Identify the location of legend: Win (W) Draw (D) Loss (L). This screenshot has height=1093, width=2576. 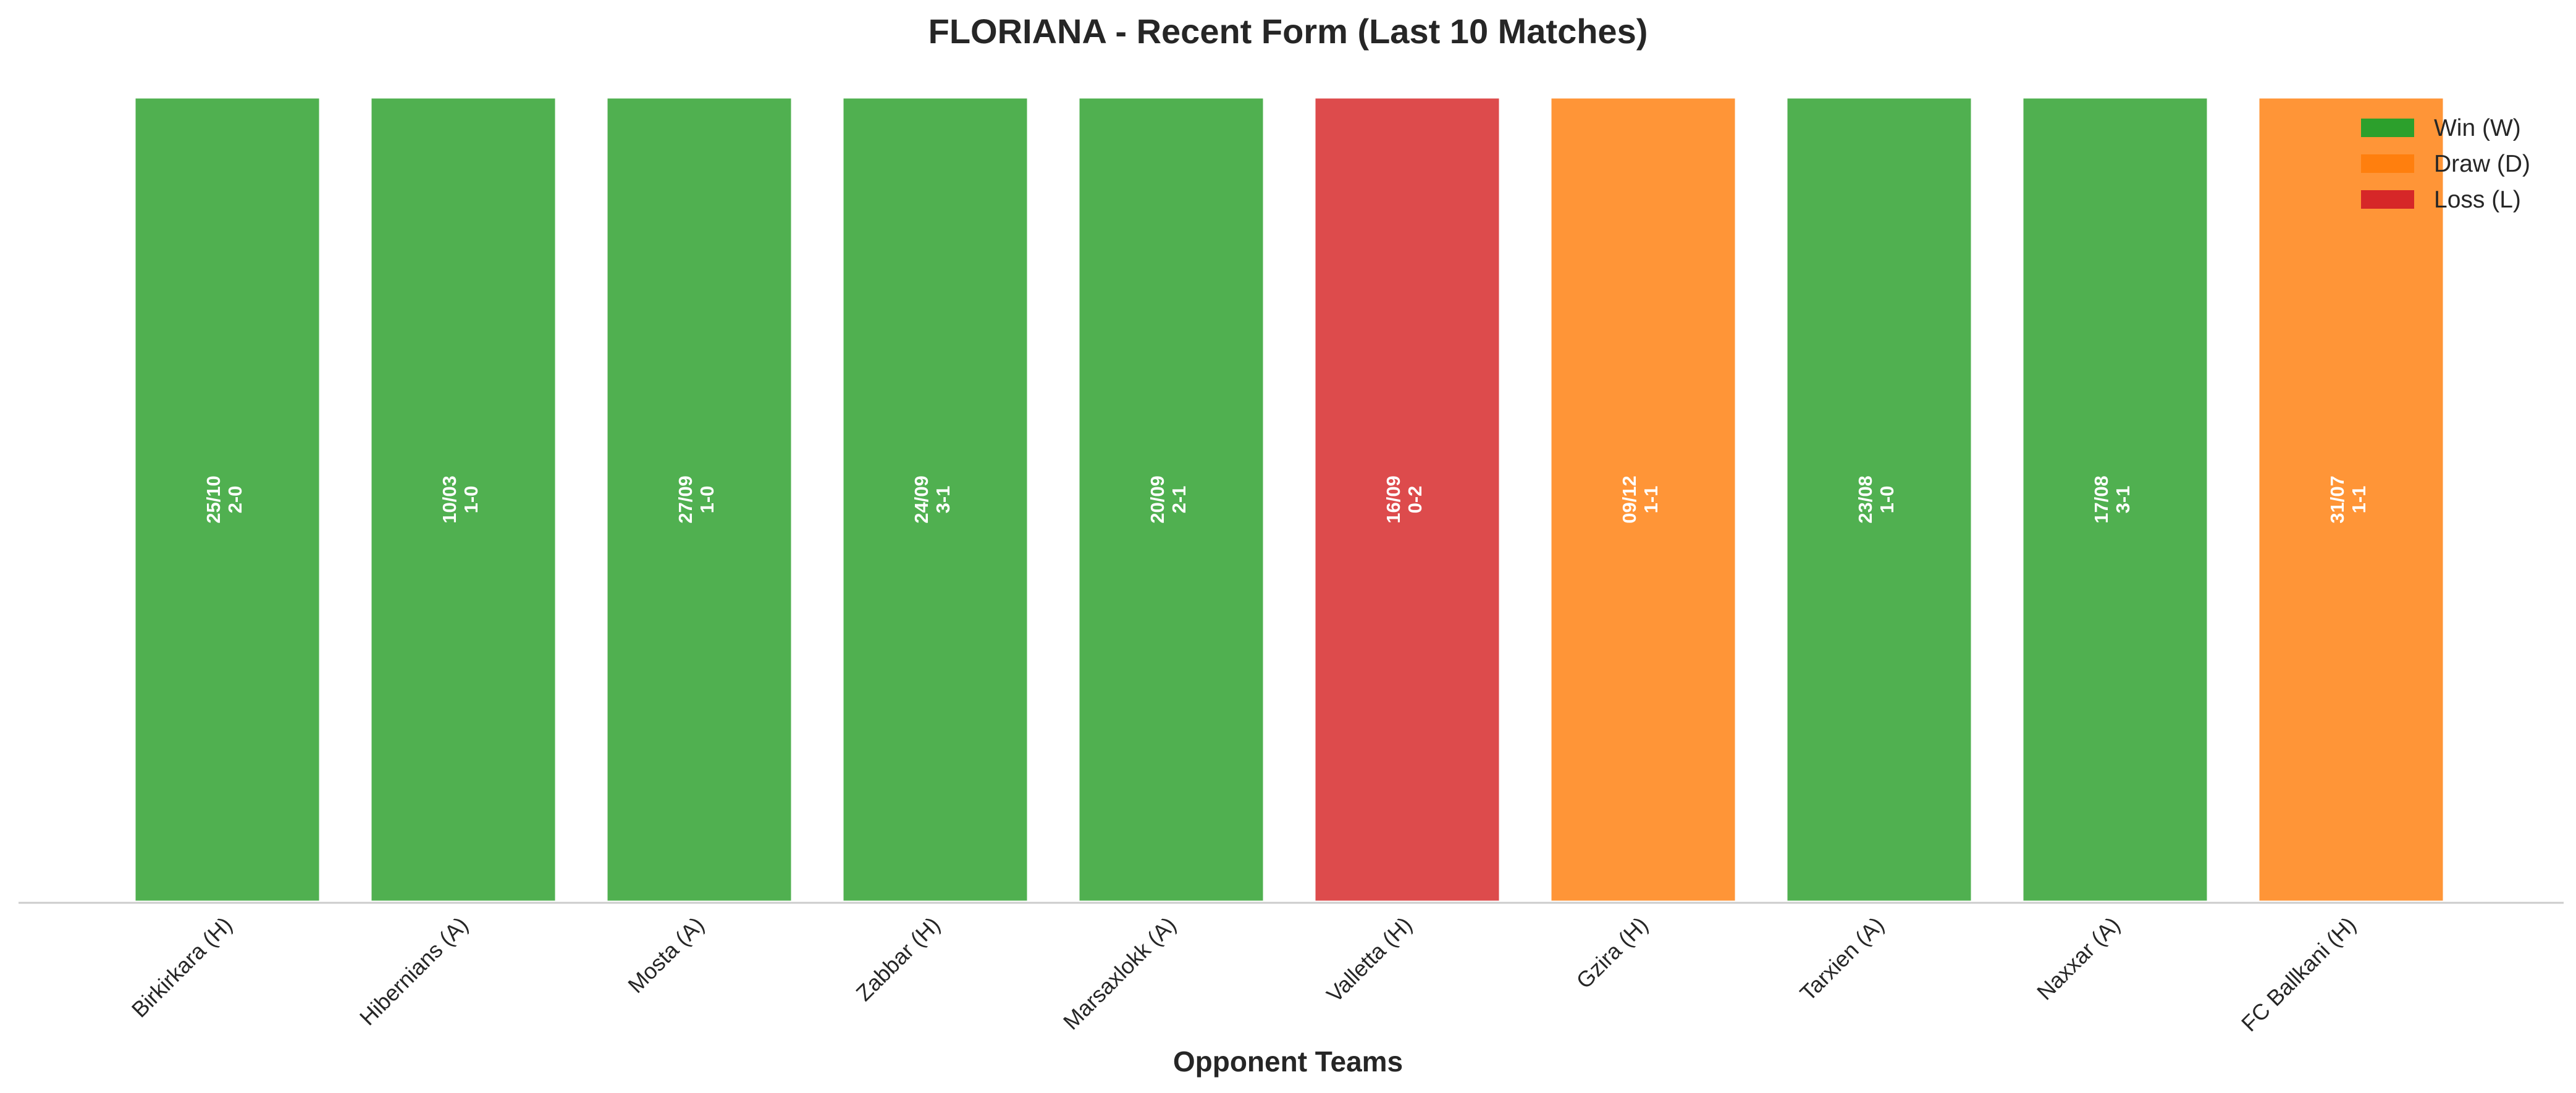
(2445, 164).